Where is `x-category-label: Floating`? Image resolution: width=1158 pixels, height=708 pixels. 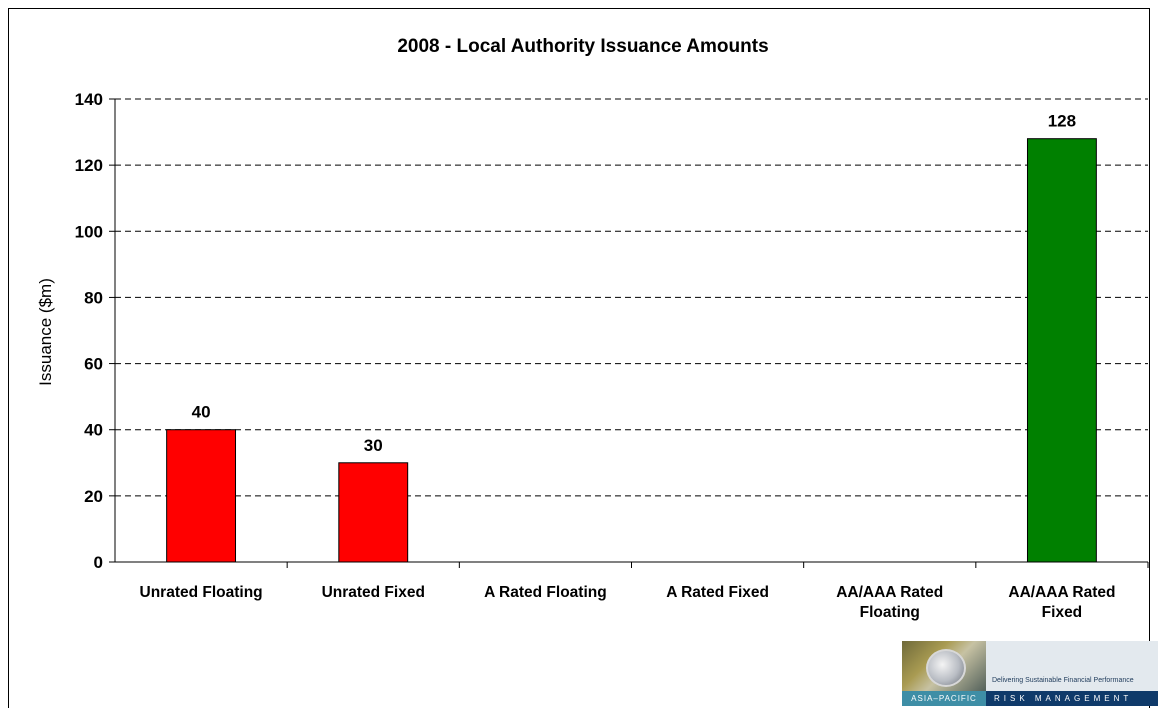 x-category-label: Floating is located at coordinates (890, 612).